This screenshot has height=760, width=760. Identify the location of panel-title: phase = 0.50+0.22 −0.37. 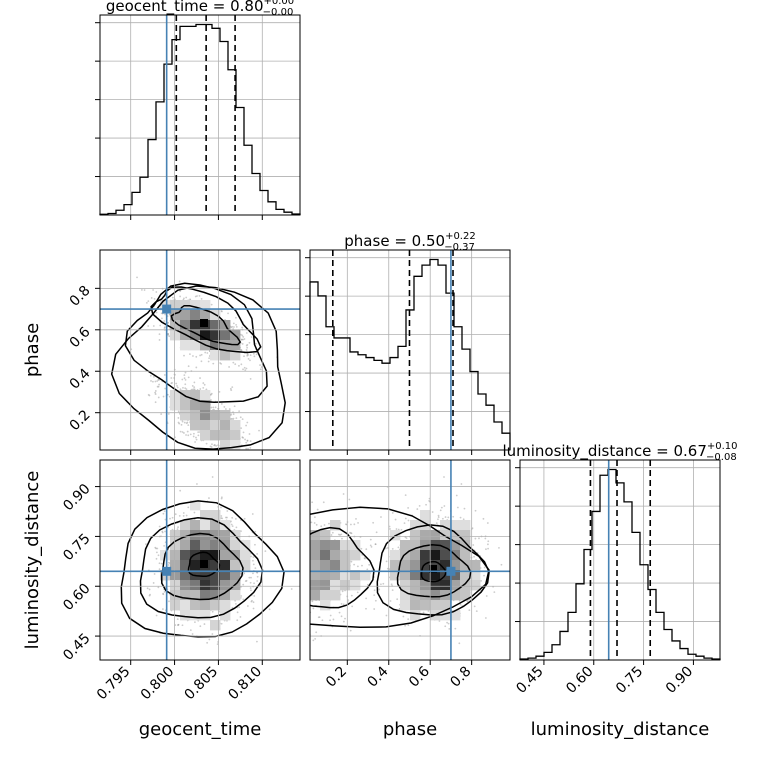
(409, 242).